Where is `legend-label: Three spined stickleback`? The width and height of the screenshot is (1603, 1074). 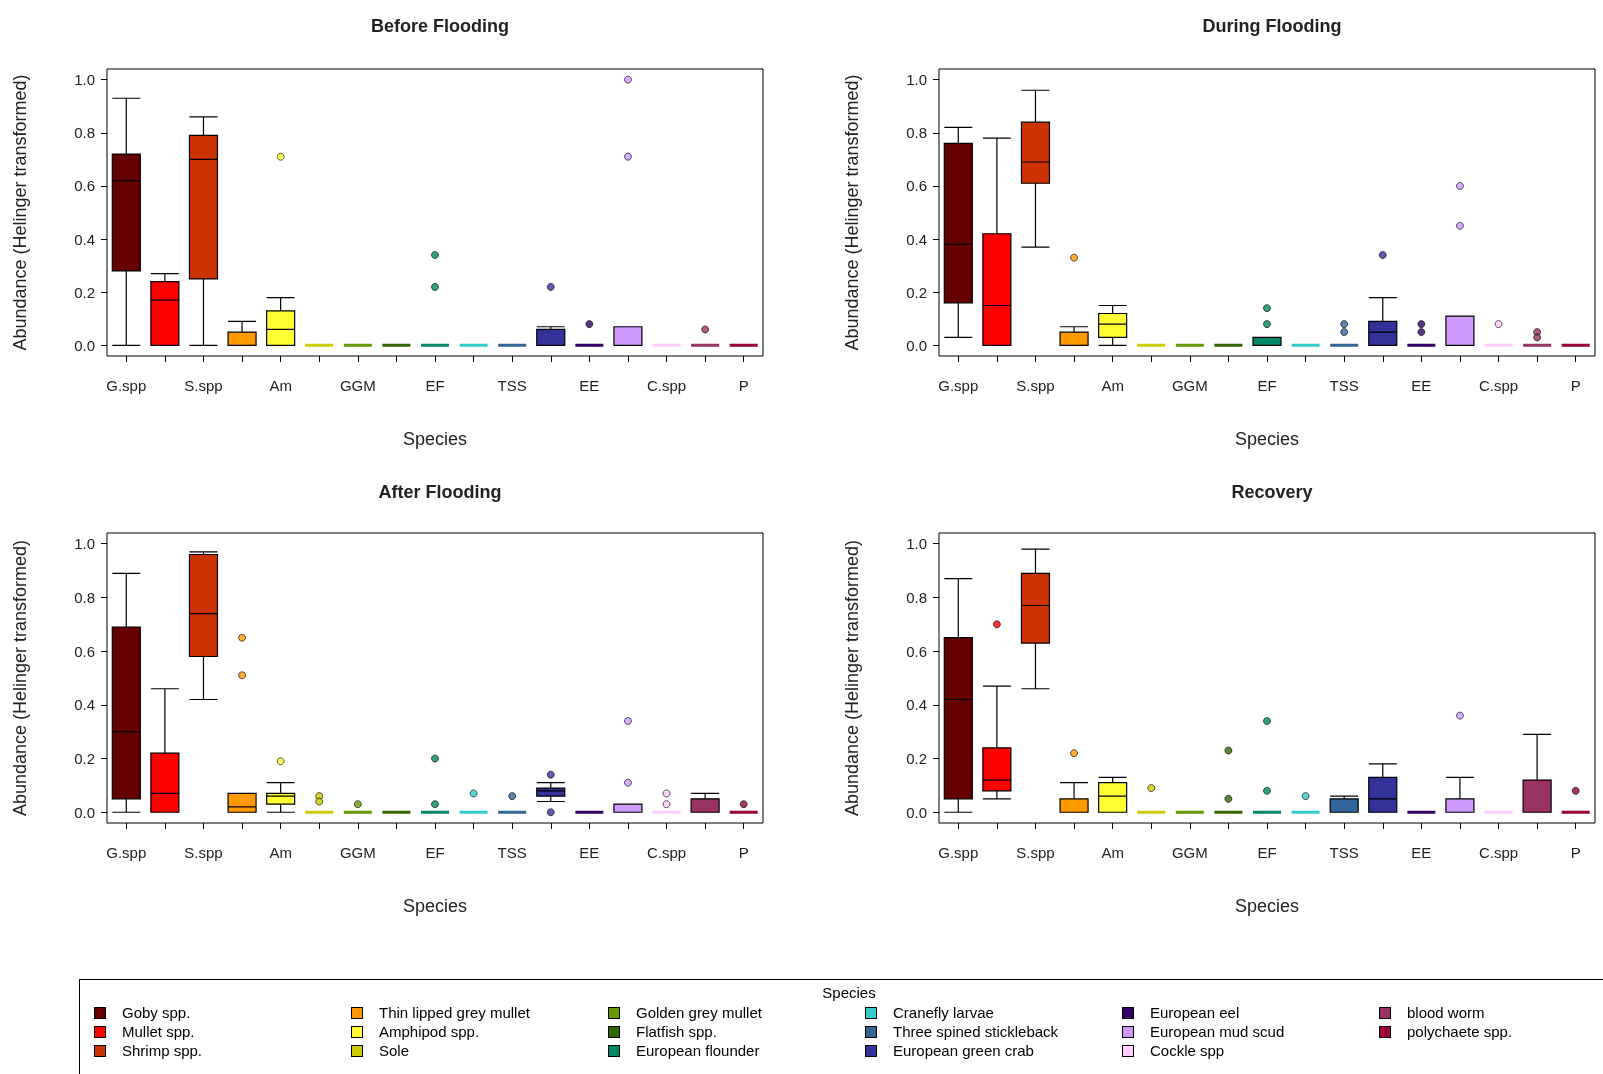
legend-label: Three spined stickleback is located at coordinates (976, 1031).